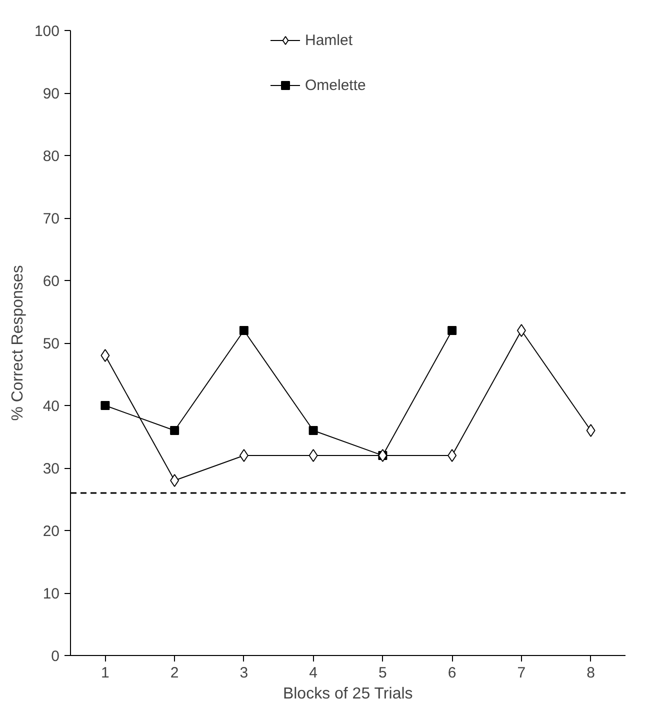  What do you see at coordinates (51, 531) in the screenshot?
I see `y-tick-label: 20` at bounding box center [51, 531].